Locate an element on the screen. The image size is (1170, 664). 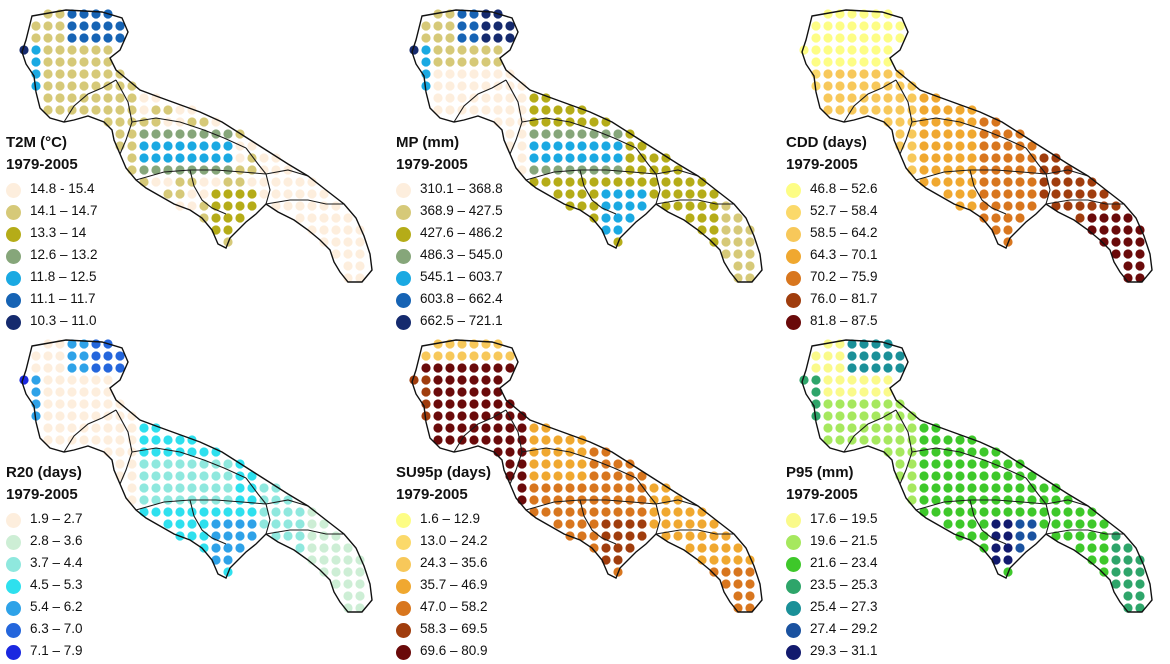
legend-period: 1979-2005 is located at coordinates (42, 164).